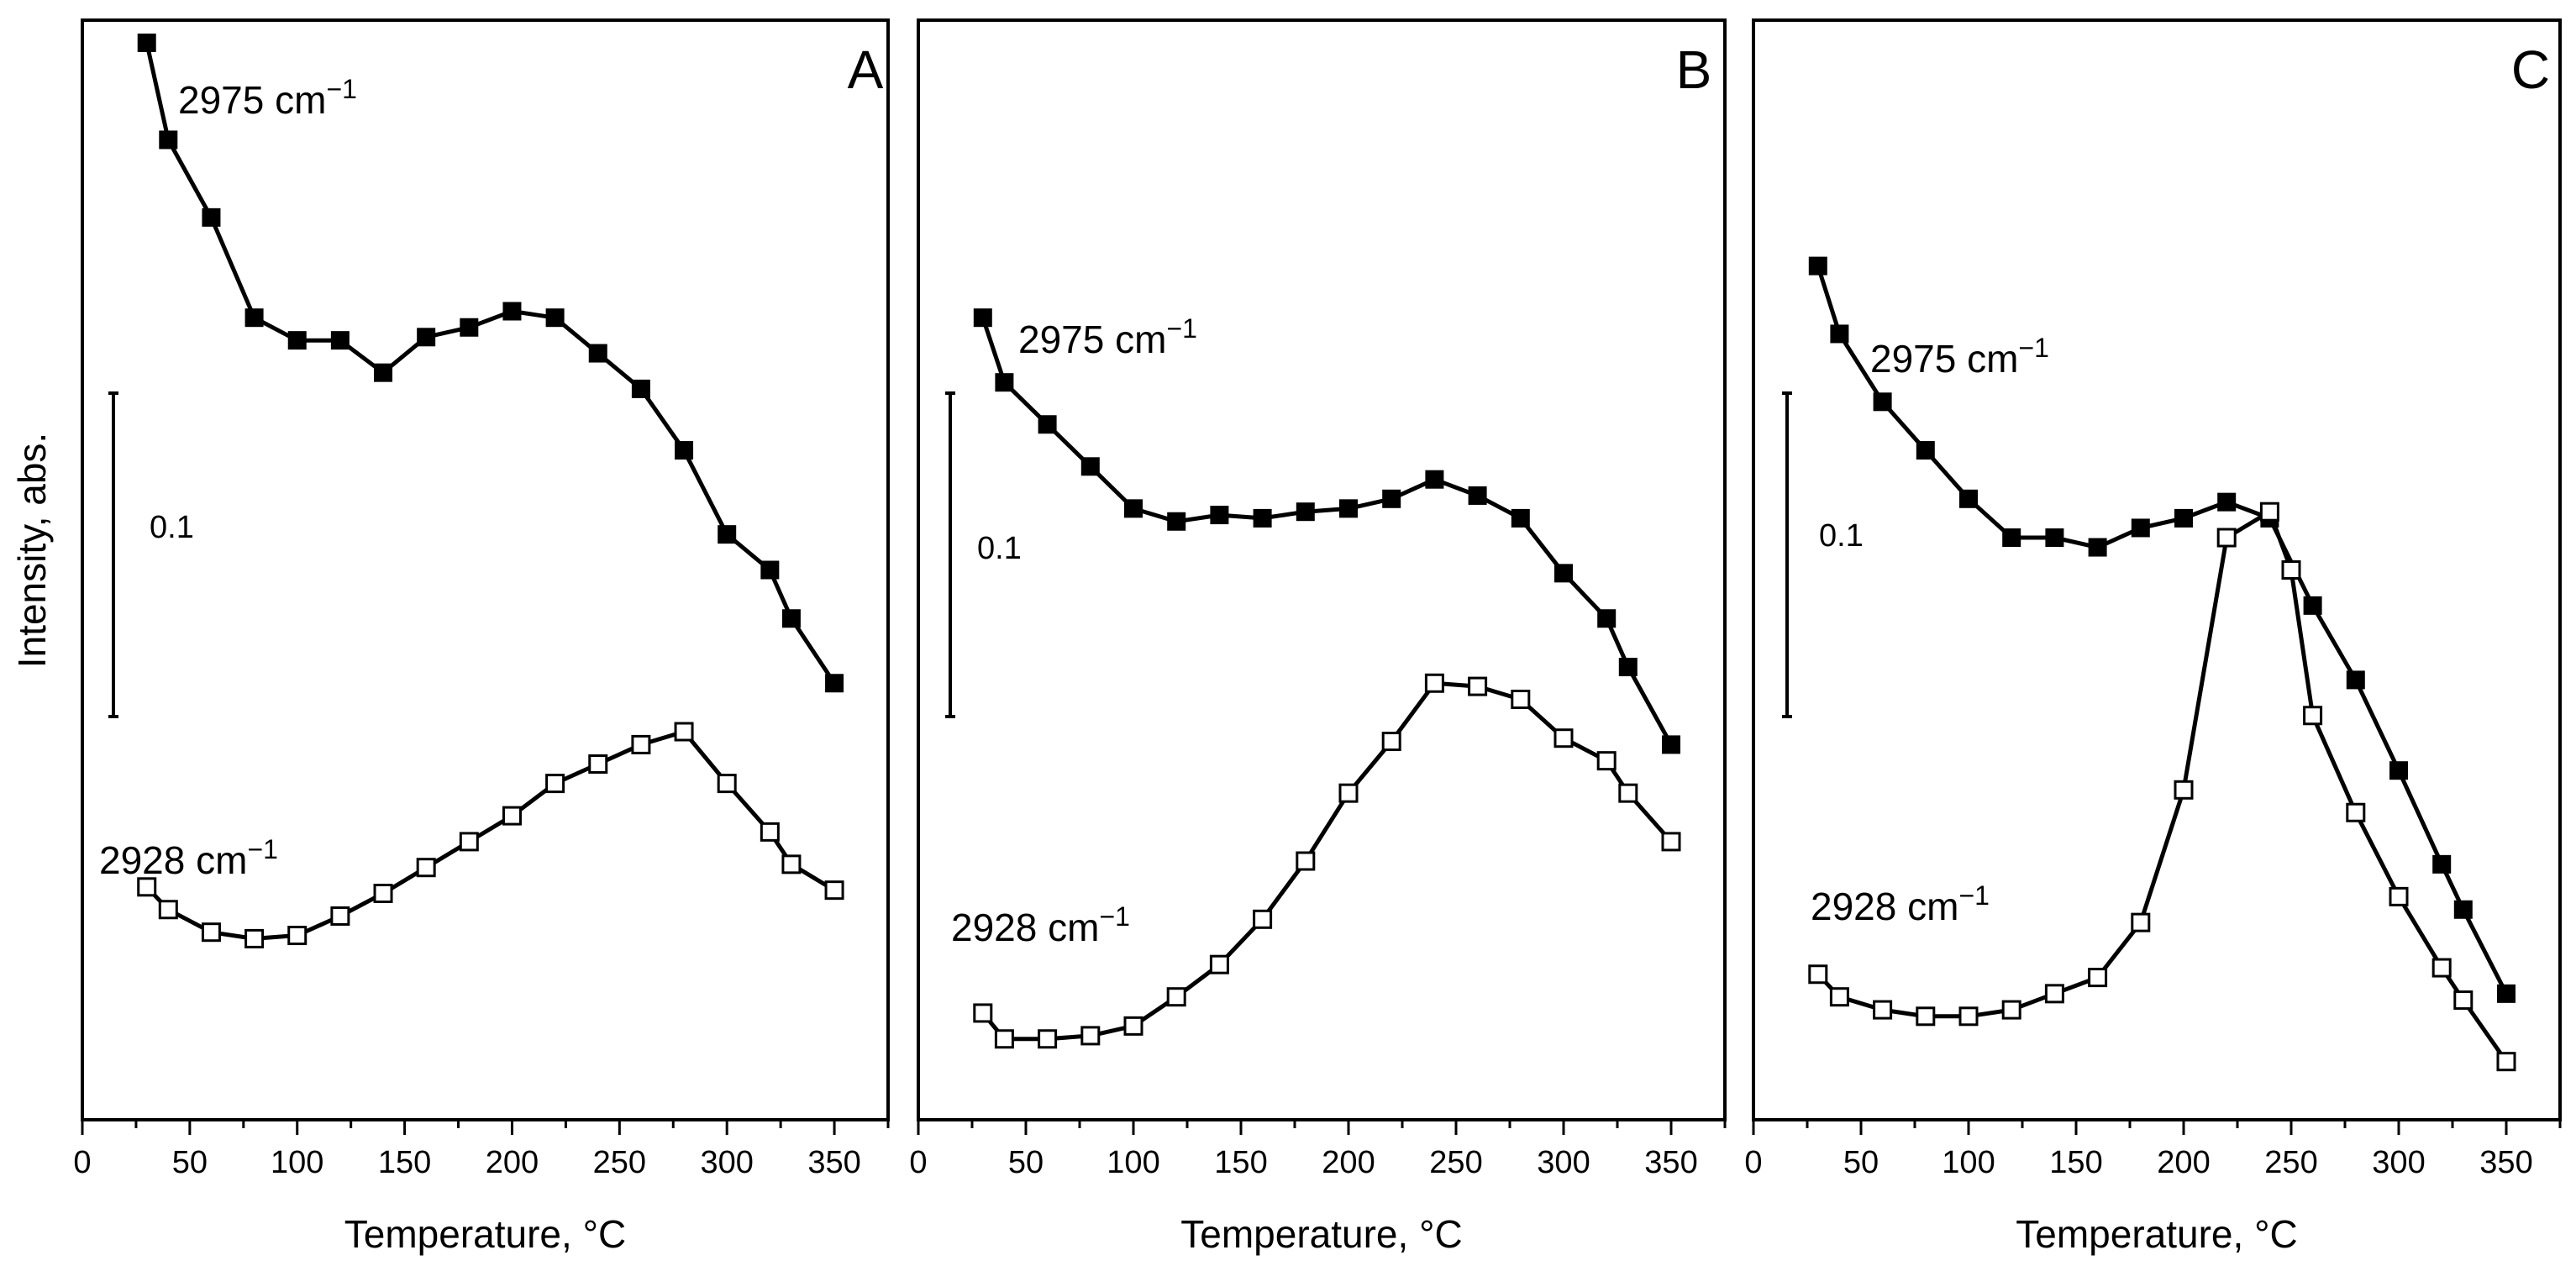 This screenshot has height=1271, width=2576. What do you see at coordinates (1861, 1162) in the screenshot?
I see `x-tick-label: 50` at bounding box center [1861, 1162].